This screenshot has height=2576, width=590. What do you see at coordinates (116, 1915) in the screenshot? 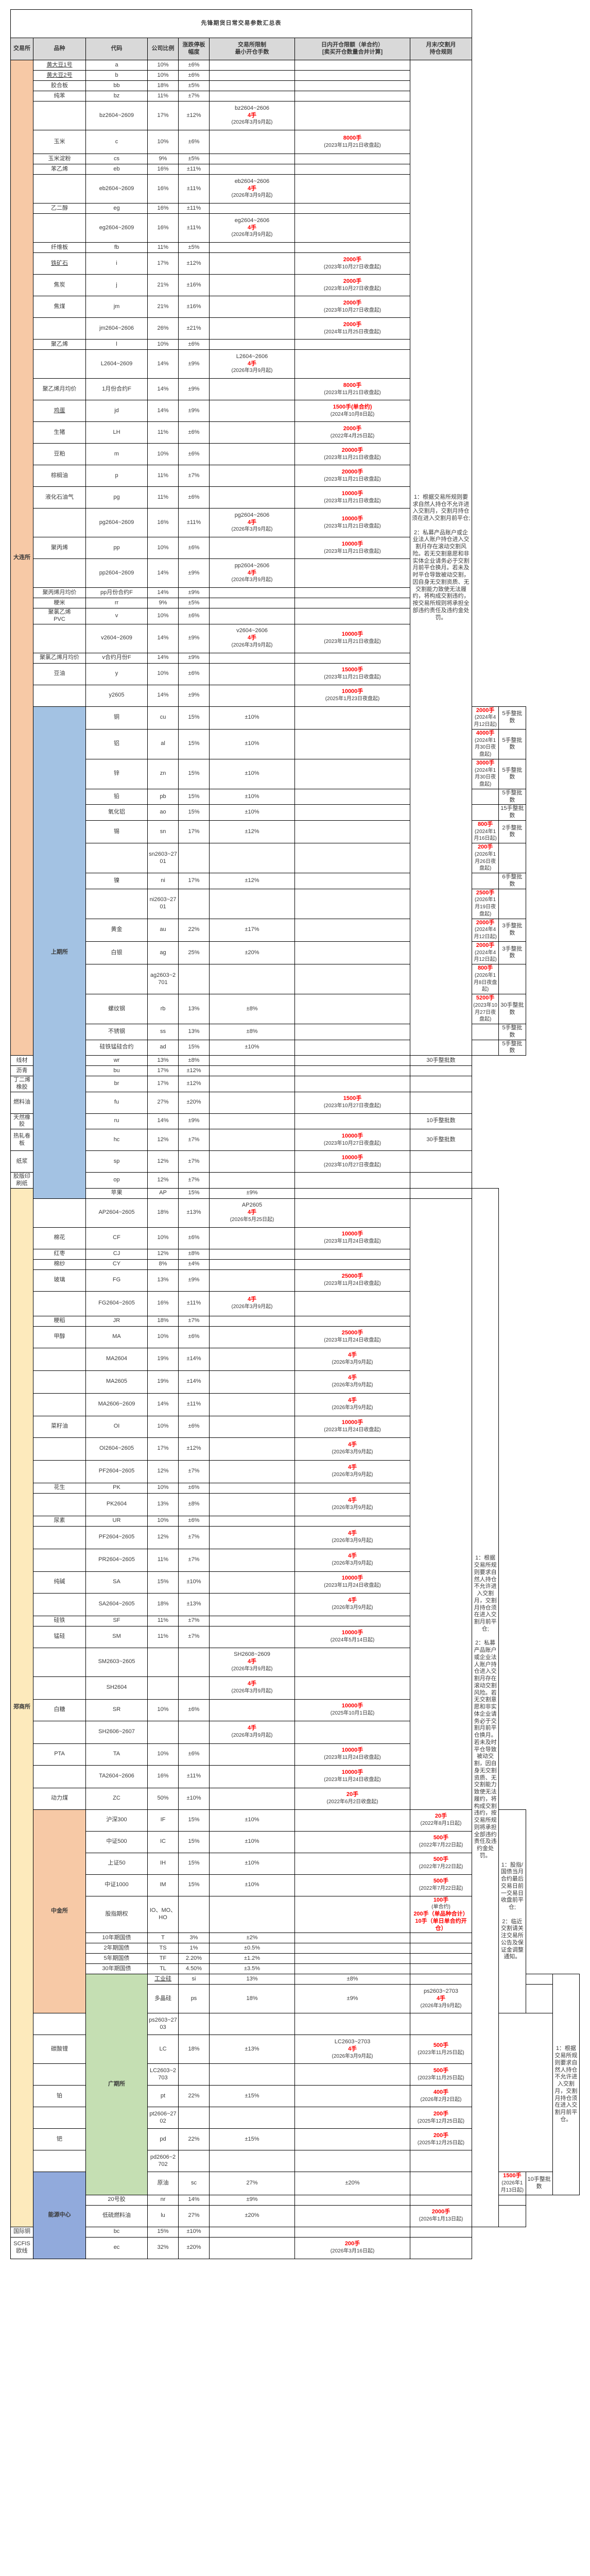
I see `product-cell: 股指期权` at bounding box center [116, 1915].